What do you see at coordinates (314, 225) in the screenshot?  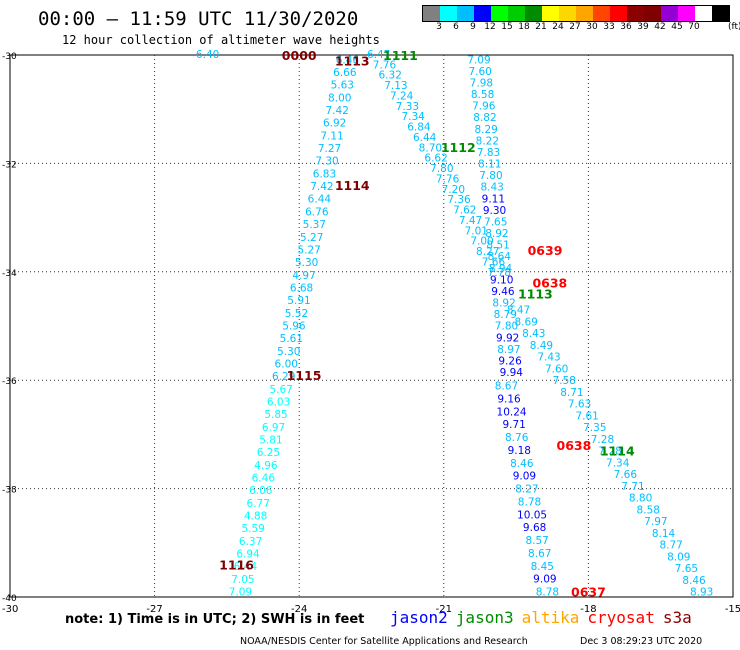 I see `wave-height-value: 5.37` at bounding box center [314, 225].